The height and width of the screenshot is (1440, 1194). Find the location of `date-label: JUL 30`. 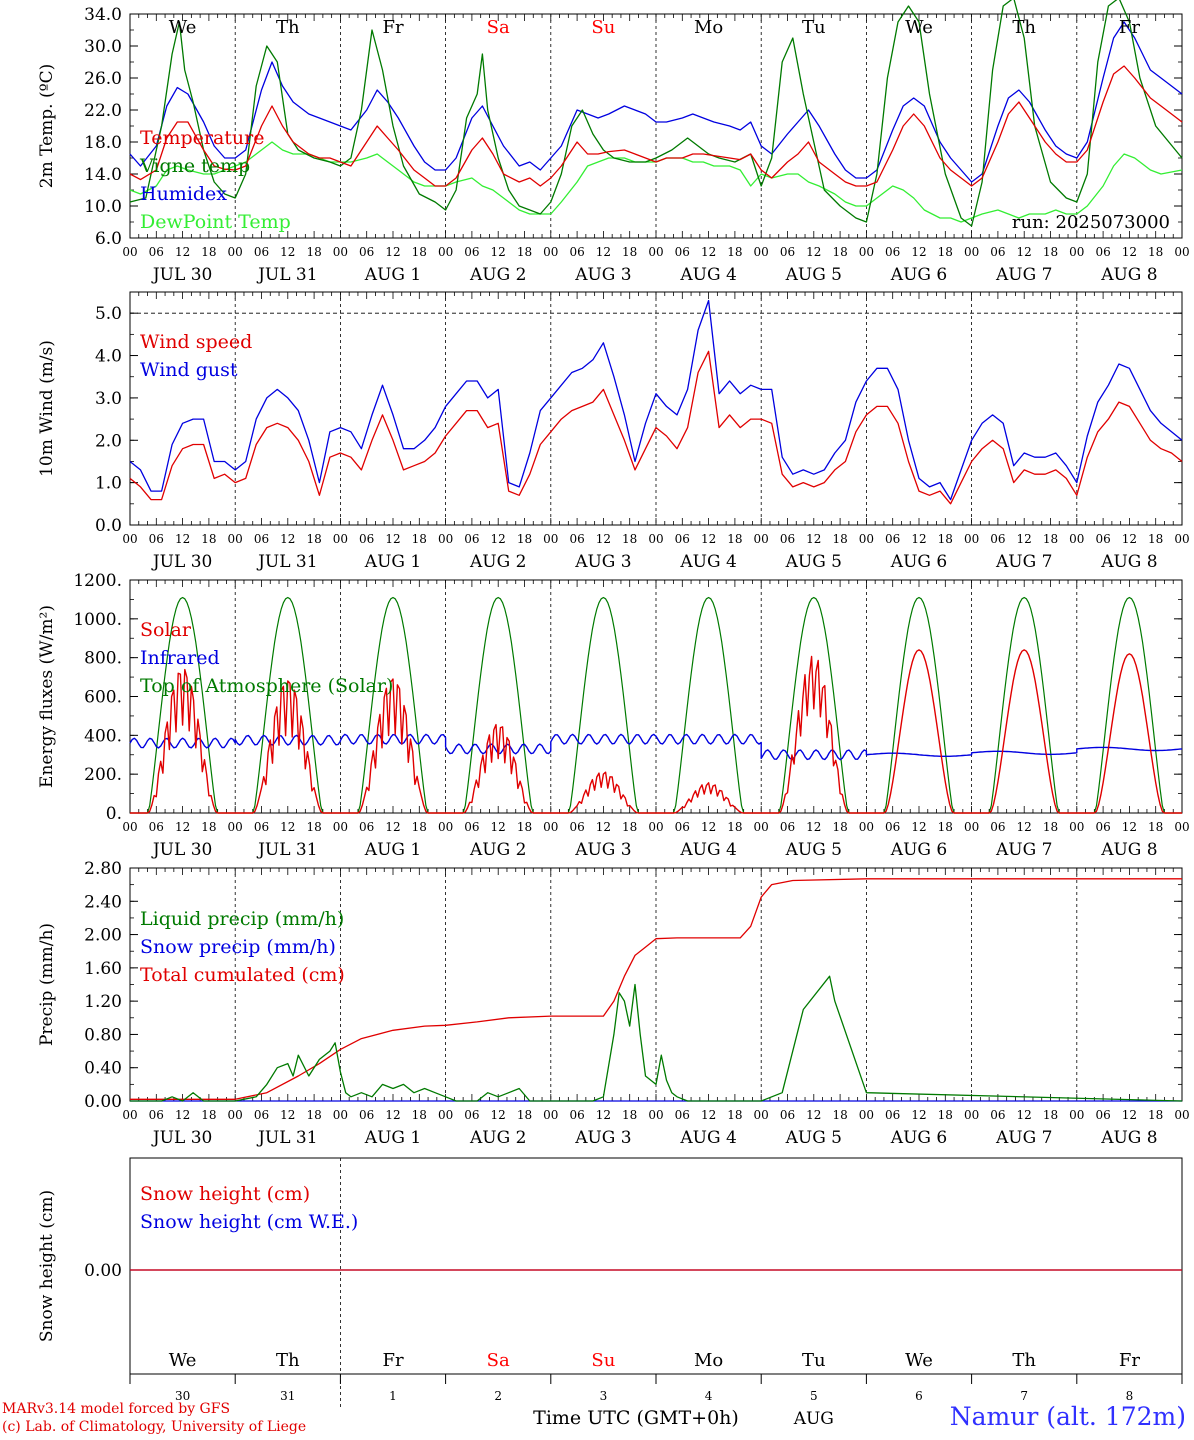

date-label: JUL 30 is located at coordinates (181, 1138).